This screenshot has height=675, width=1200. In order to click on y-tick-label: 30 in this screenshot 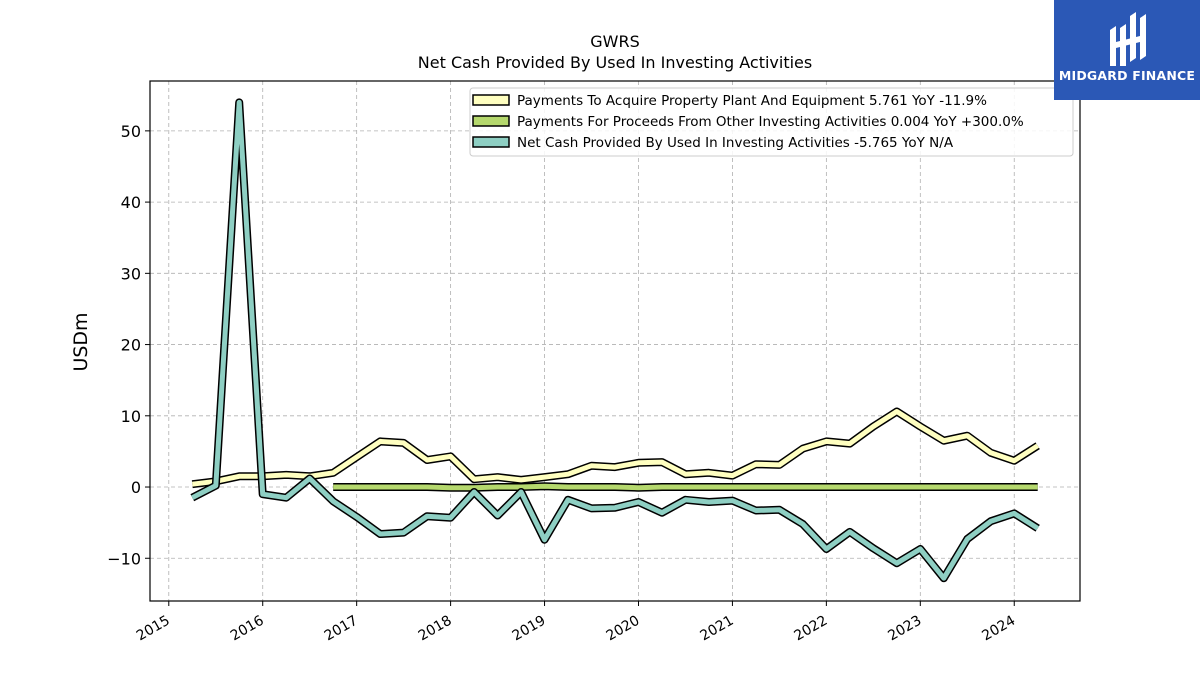, I will do `click(131, 273)`.